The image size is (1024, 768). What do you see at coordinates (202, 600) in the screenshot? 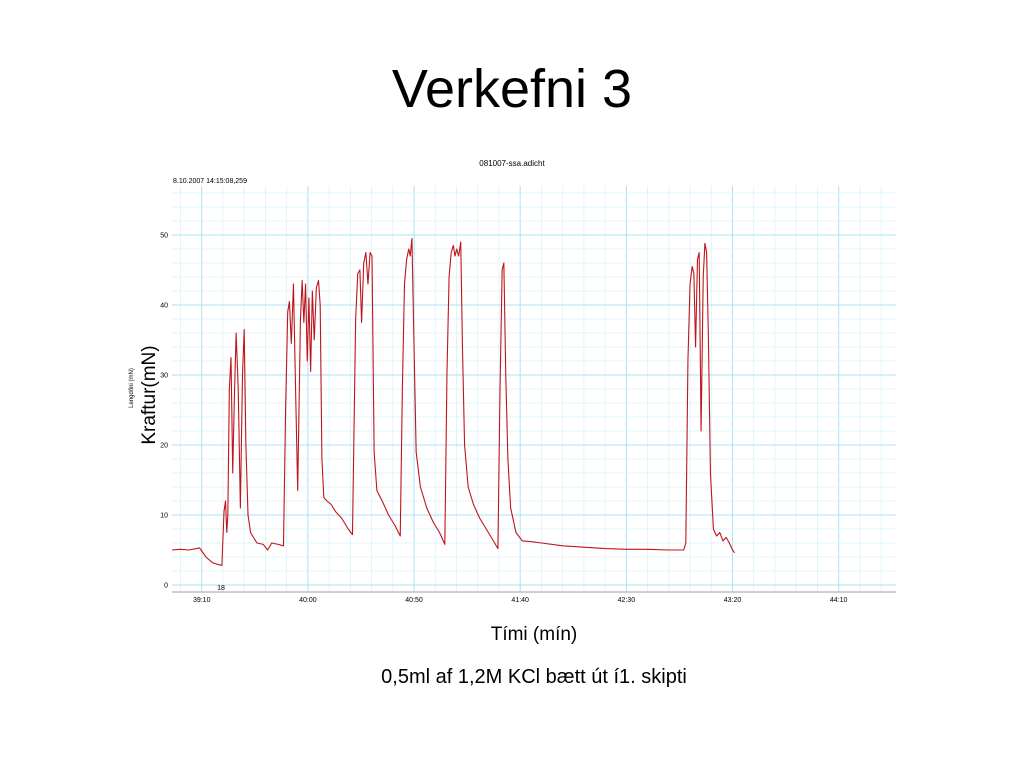
I see `x-tick-label: 39:10` at bounding box center [202, 600].